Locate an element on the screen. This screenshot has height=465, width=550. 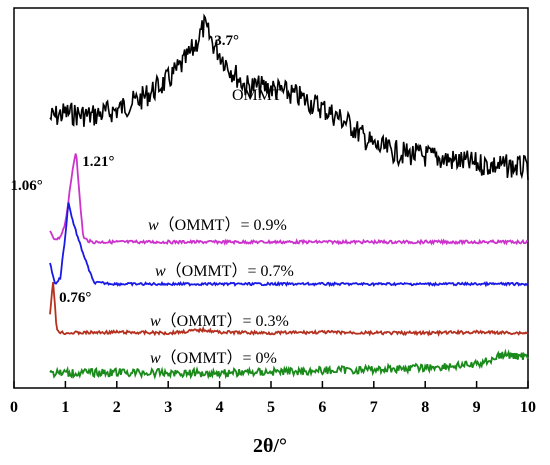
annotation-09-peak: 1.21° is located at coordinates (98, 162).